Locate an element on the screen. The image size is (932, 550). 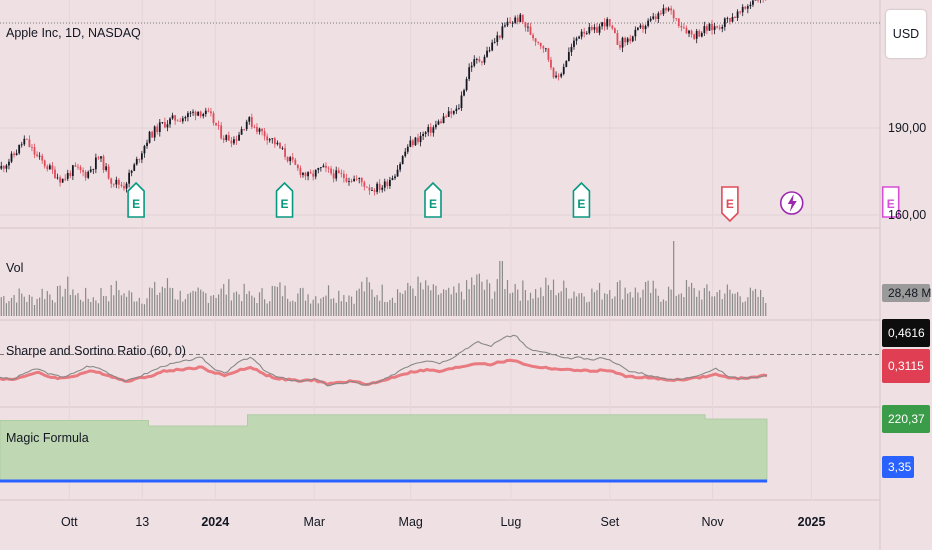
currency-button: USD is located at coordinates (906, 34).